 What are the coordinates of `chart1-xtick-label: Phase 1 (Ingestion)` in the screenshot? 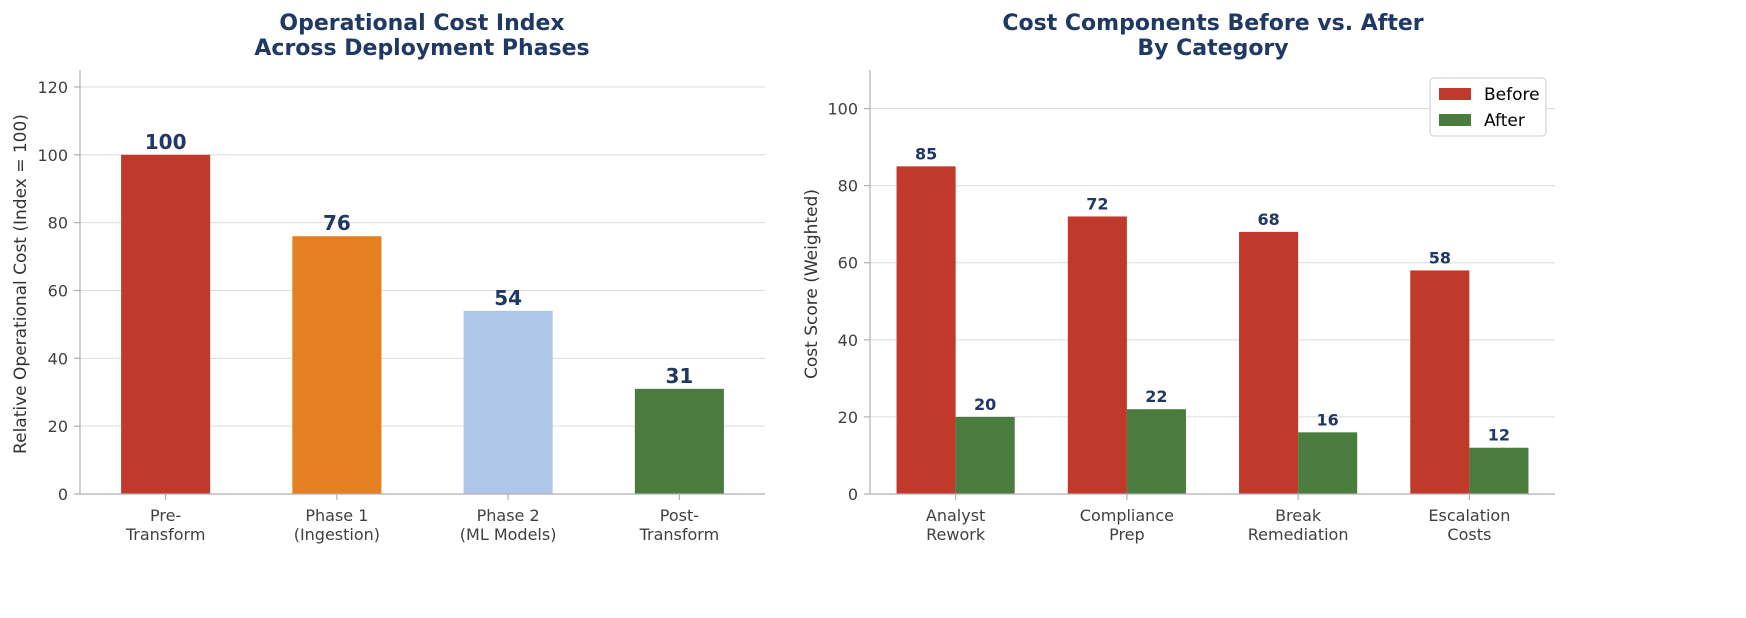 It's located at (337, 525).